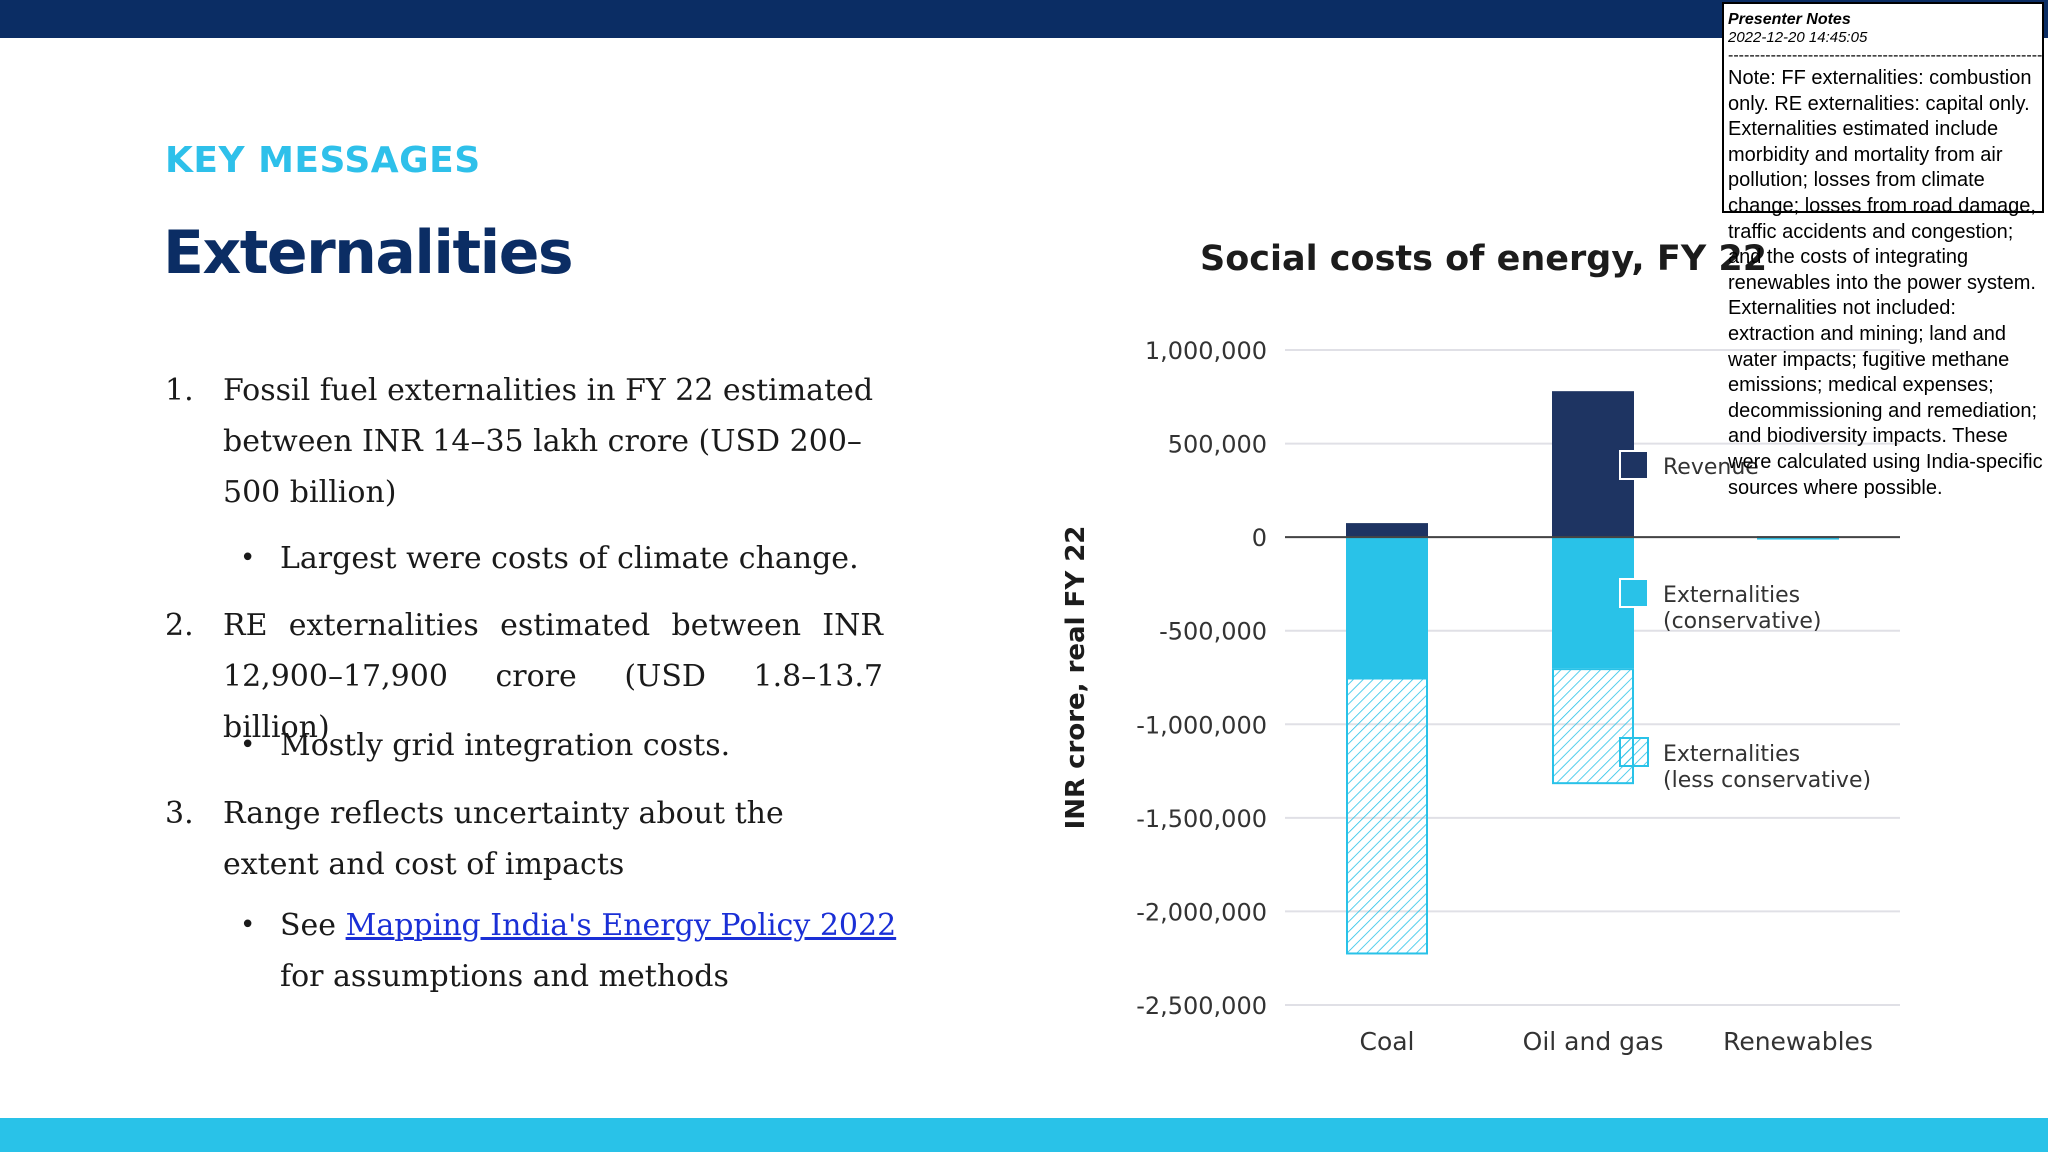 This screenshot has width=2048, height=1152. I want to click on y-tick-label: 0, so click(1259, 538).